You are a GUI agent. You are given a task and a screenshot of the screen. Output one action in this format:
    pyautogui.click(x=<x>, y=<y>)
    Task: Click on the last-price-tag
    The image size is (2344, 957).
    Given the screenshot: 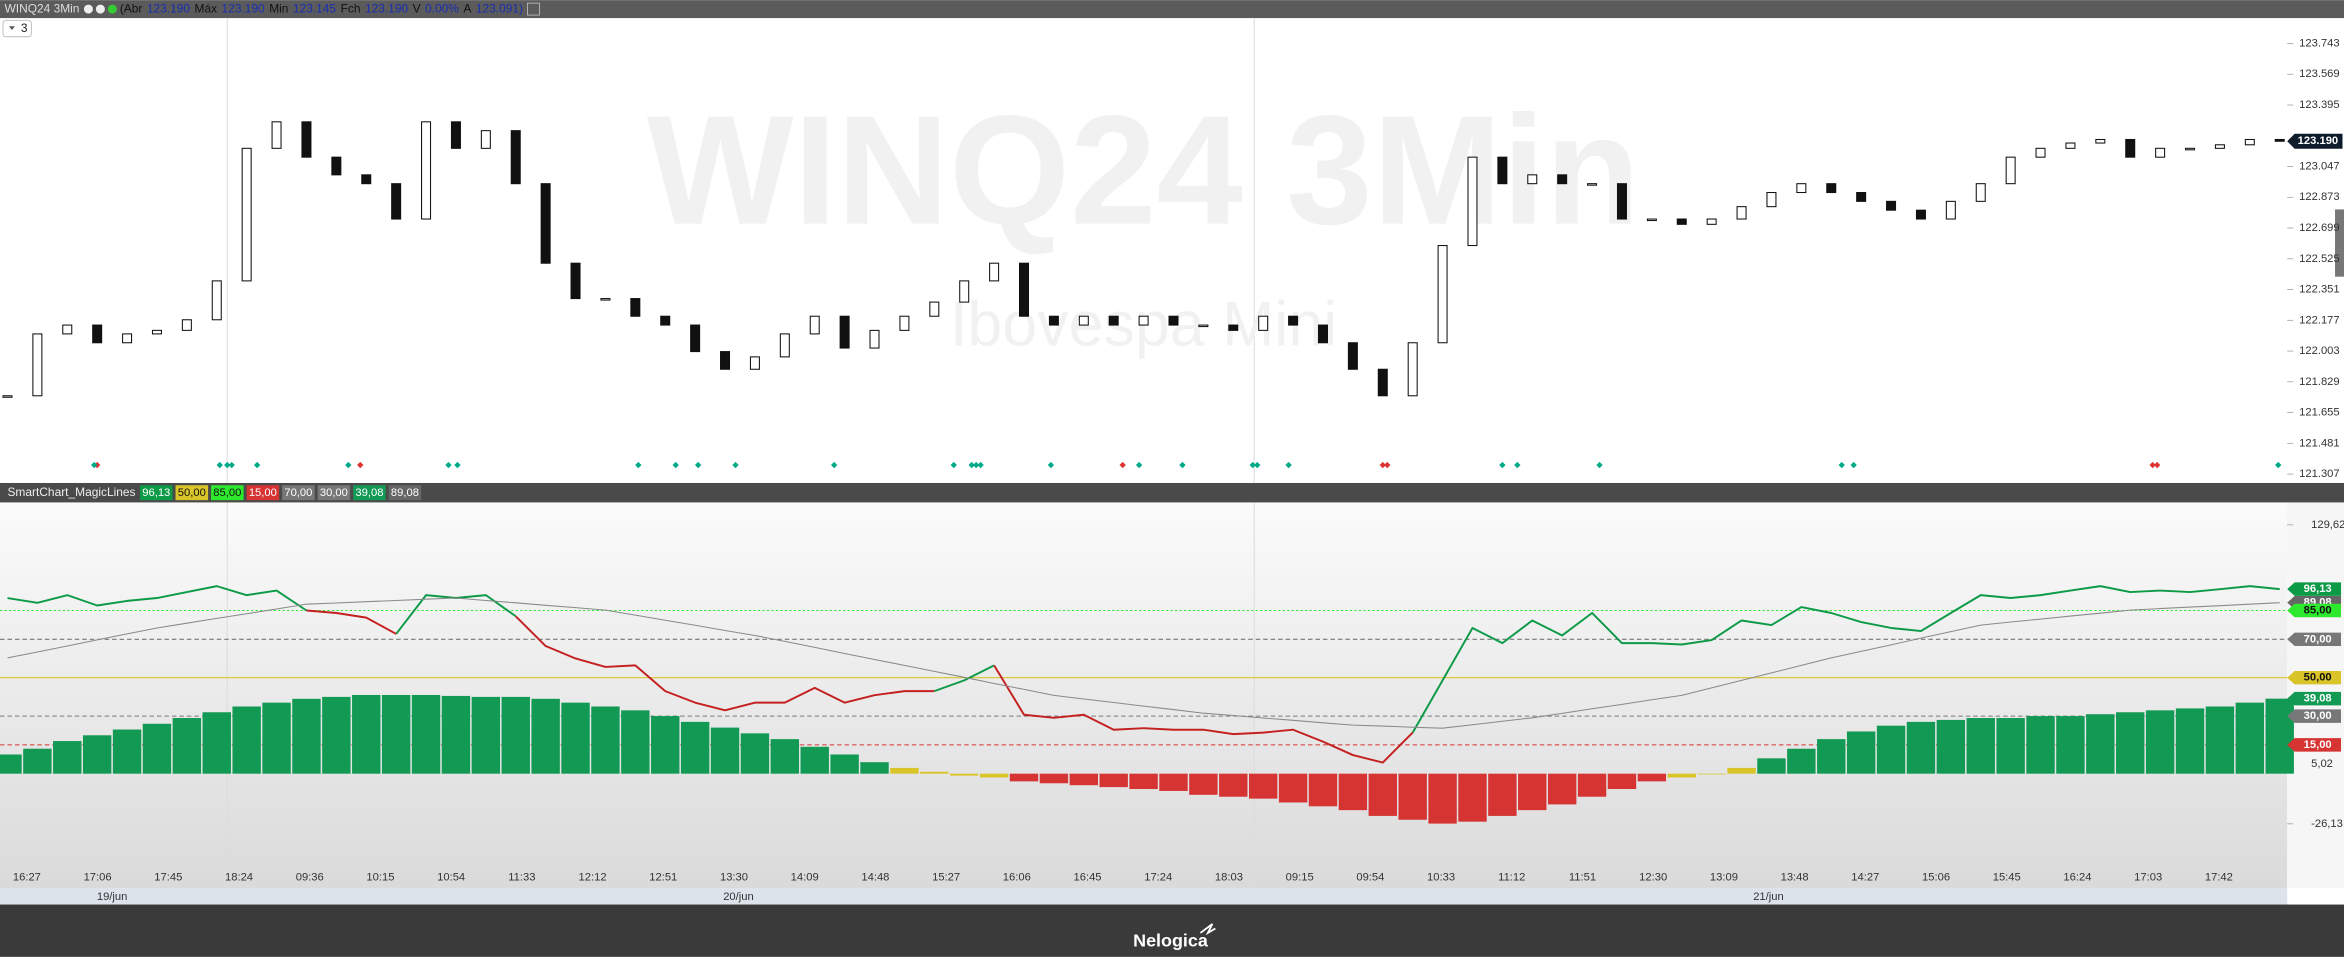 What is the action you would take?
    pyautogui.click(x=2315, y=141)
    